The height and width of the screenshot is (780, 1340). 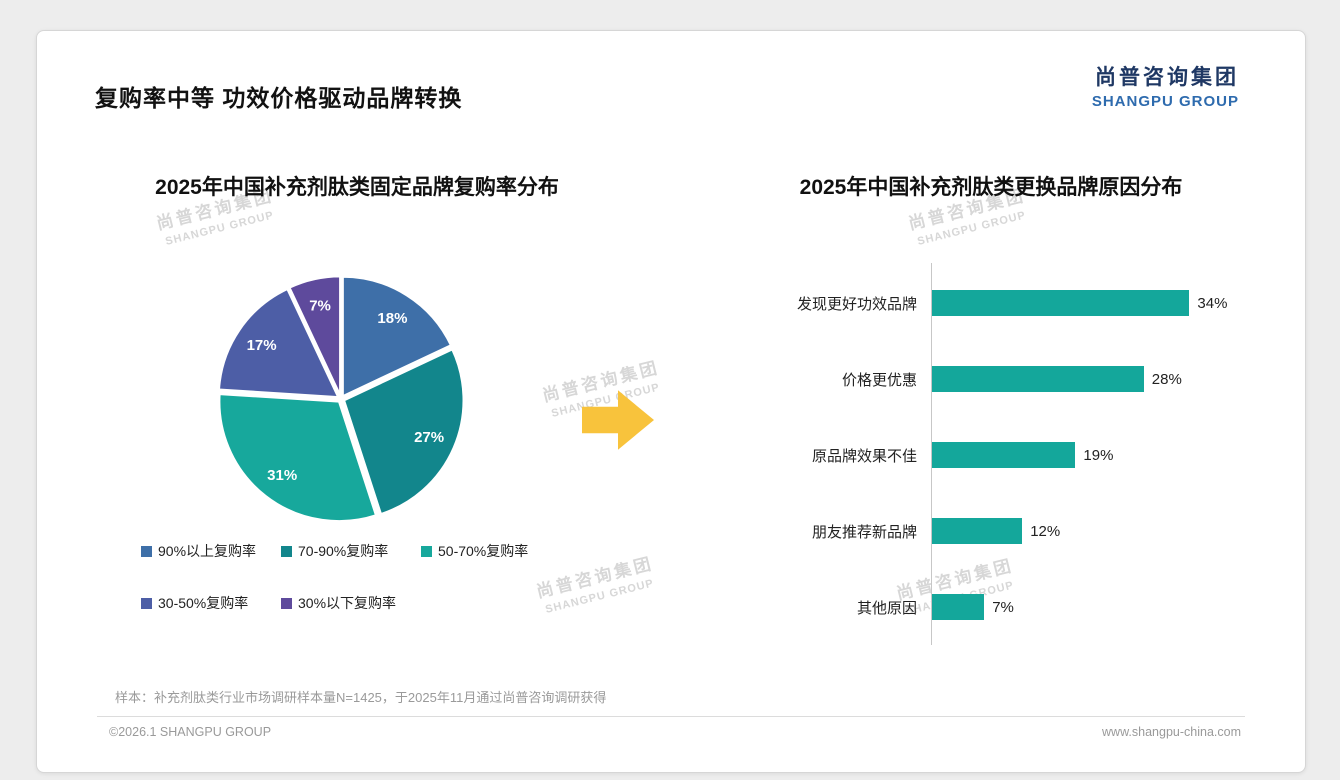 I want to click on legend-label: 50-70%复购率, so click(x=483, y=551).